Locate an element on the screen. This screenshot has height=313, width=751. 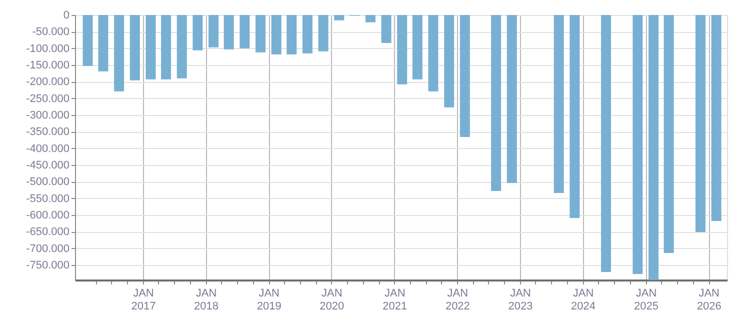
y-tick-label: -600.000 is located at coordinates (48, 216).